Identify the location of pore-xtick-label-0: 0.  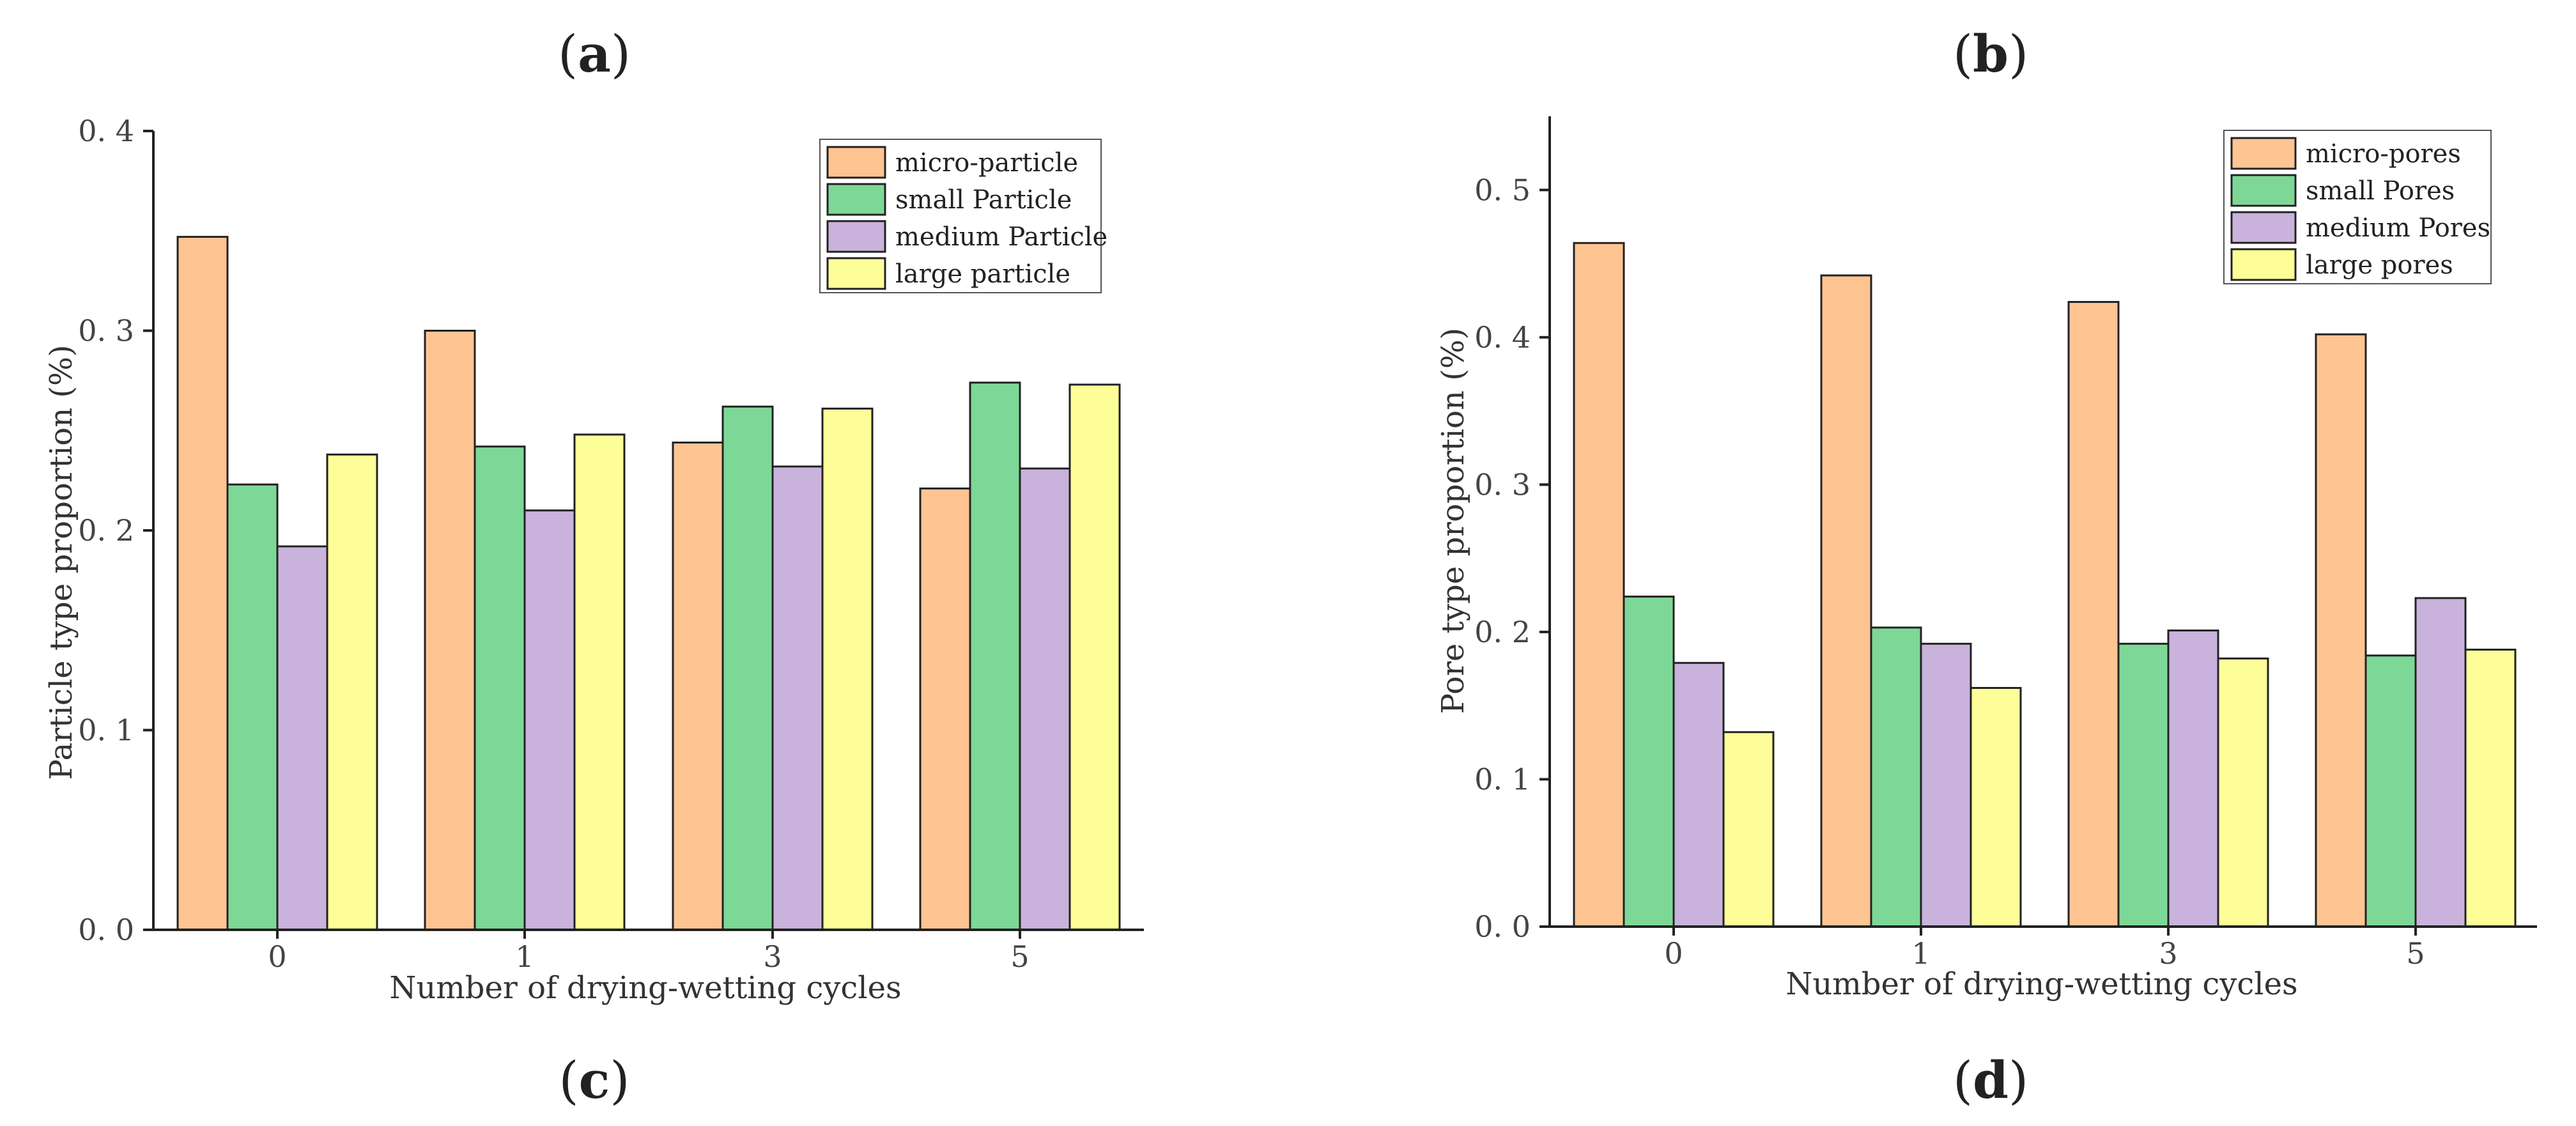
(1673, 953).